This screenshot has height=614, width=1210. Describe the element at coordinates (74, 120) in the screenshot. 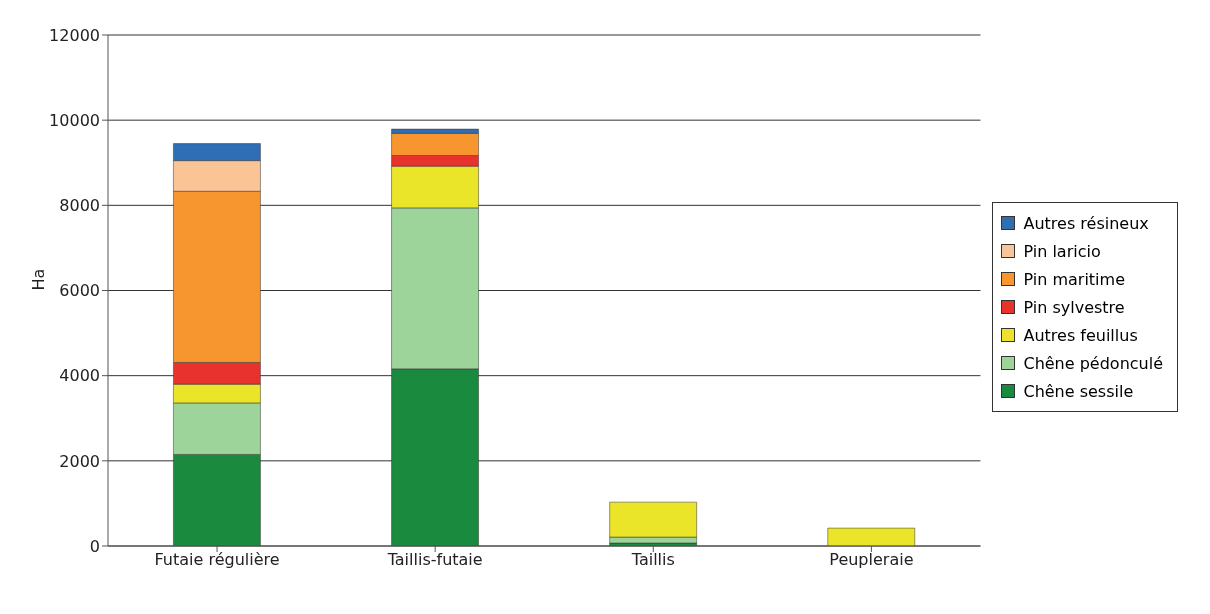

I see `y-tick-label: 10000` at that location.